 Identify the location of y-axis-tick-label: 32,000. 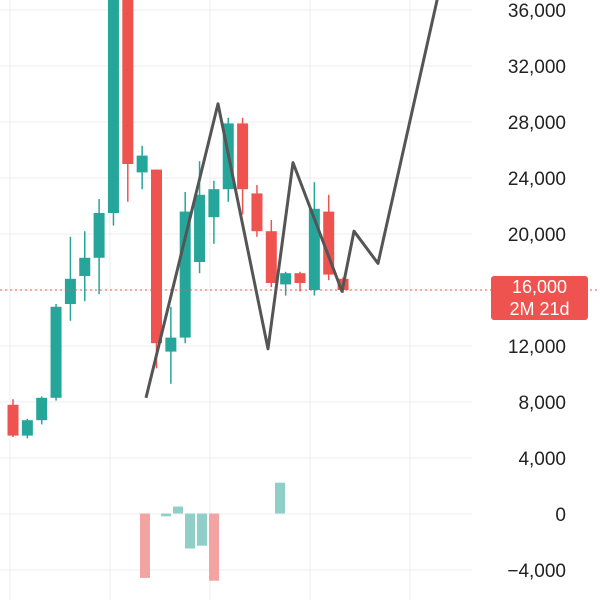
(537, 67).